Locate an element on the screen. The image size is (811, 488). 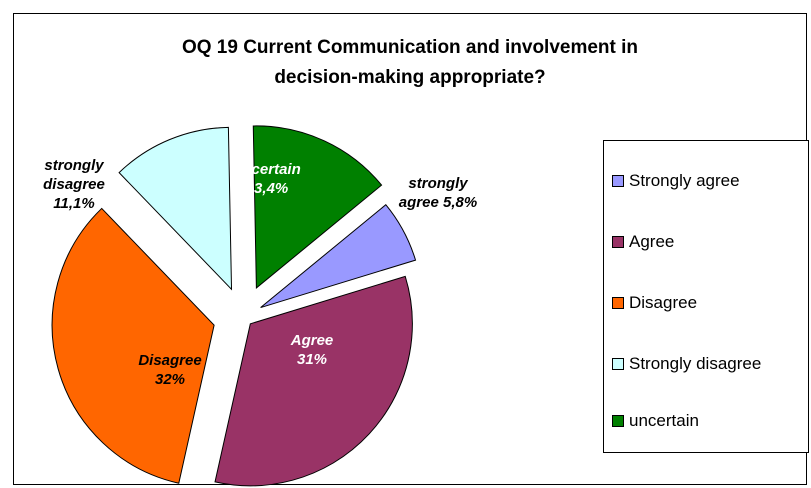
legend-swatch-strongly-disagree is located at coordinates (618, 364).